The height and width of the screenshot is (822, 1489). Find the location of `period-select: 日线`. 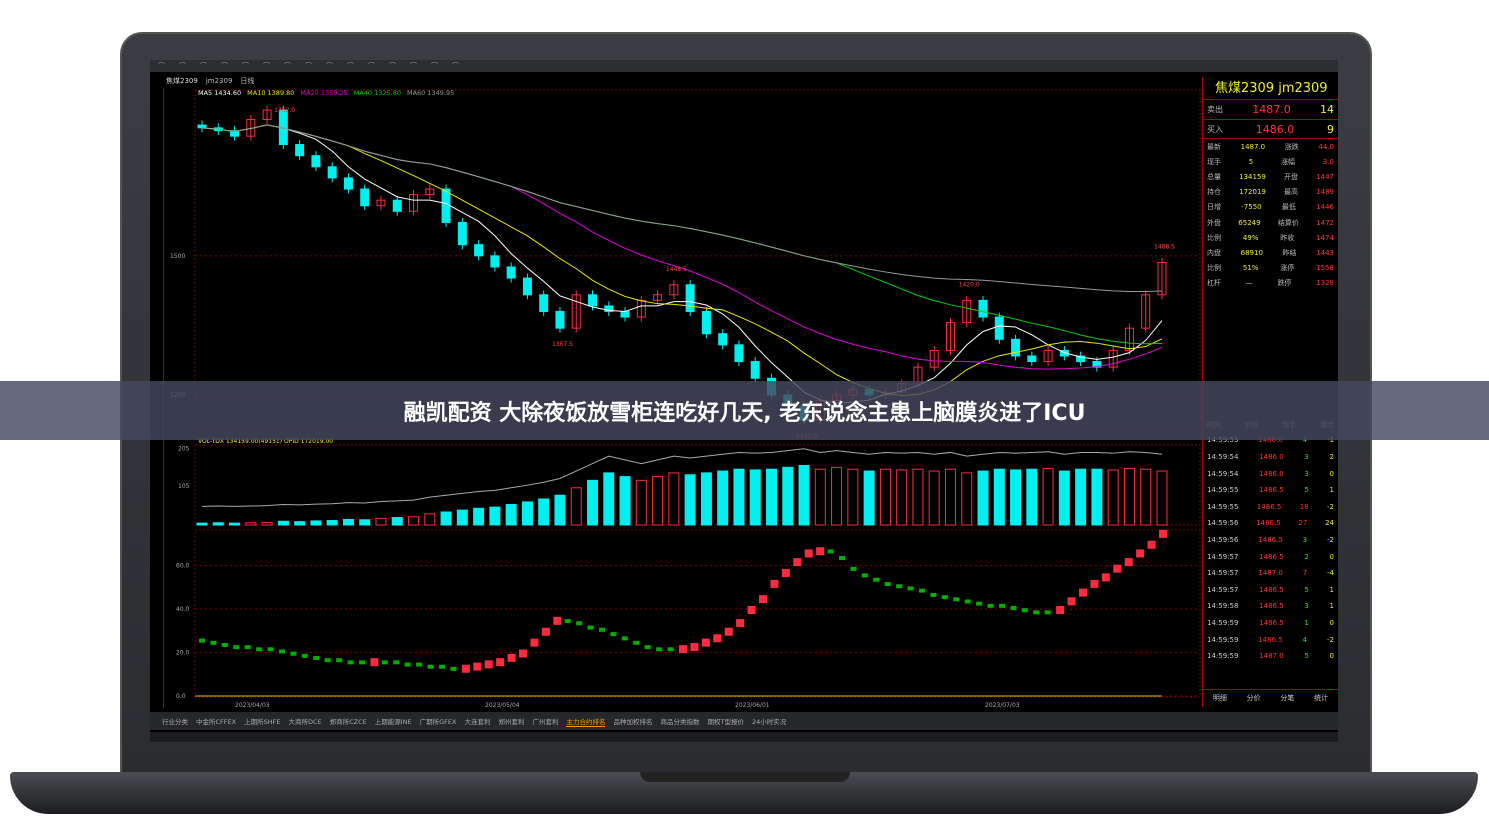

period-select: 日线 is located at coordinates (247, 81).